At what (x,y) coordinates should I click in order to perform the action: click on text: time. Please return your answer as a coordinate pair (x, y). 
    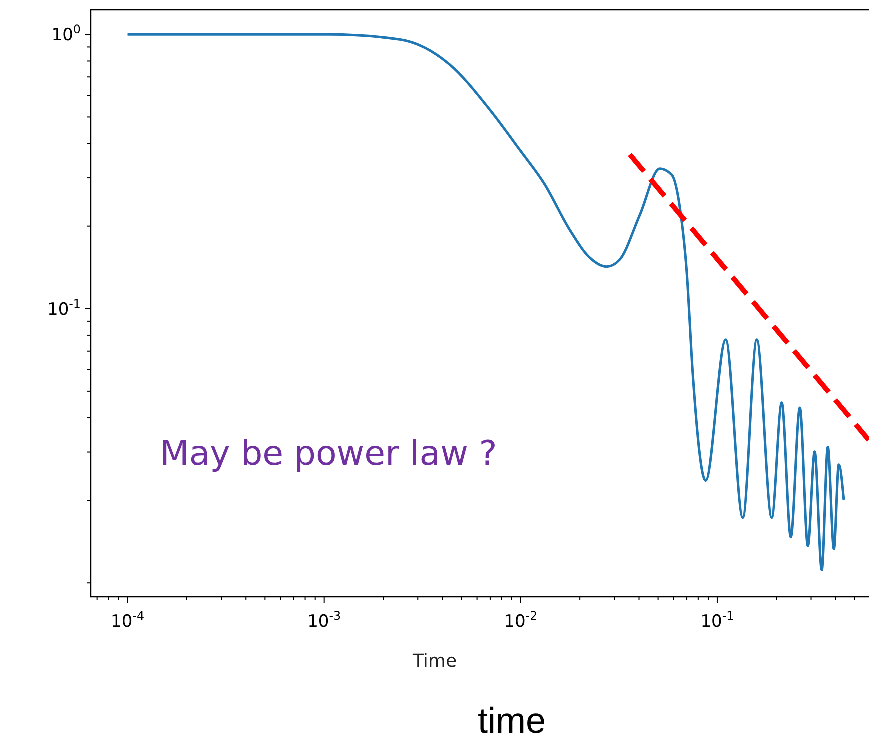
    Looking at the image, I should click on (512, 720).